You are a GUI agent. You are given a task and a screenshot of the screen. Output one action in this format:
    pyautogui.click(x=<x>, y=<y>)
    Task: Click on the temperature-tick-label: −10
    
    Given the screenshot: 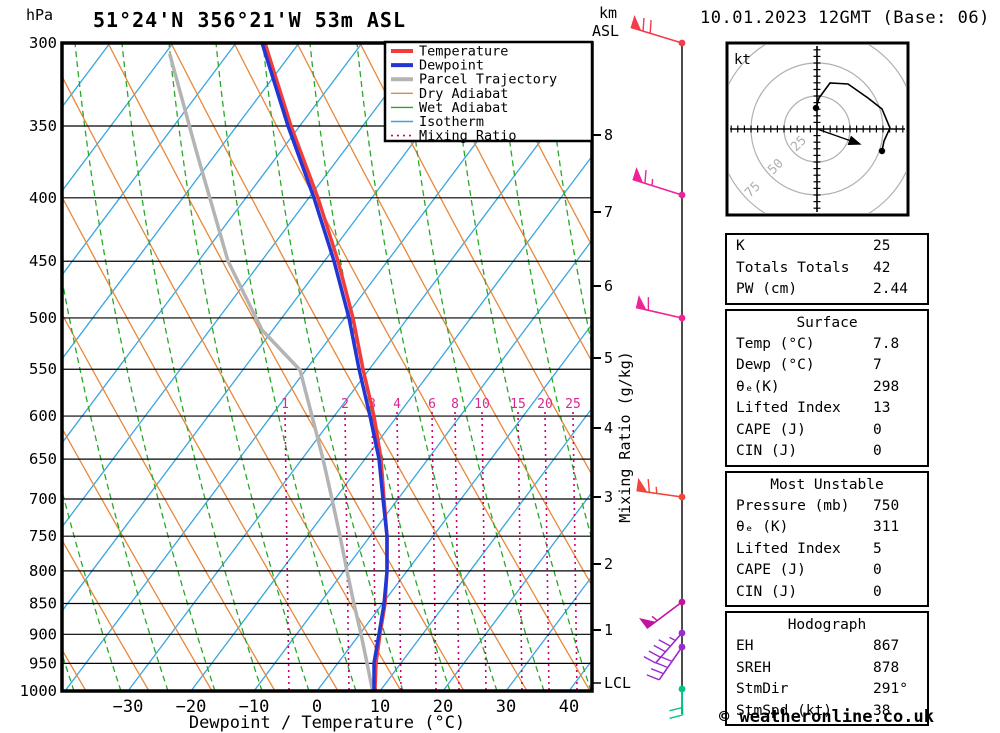 What is the action you would take?
    pyautogui.click(x=254, y=707)
    